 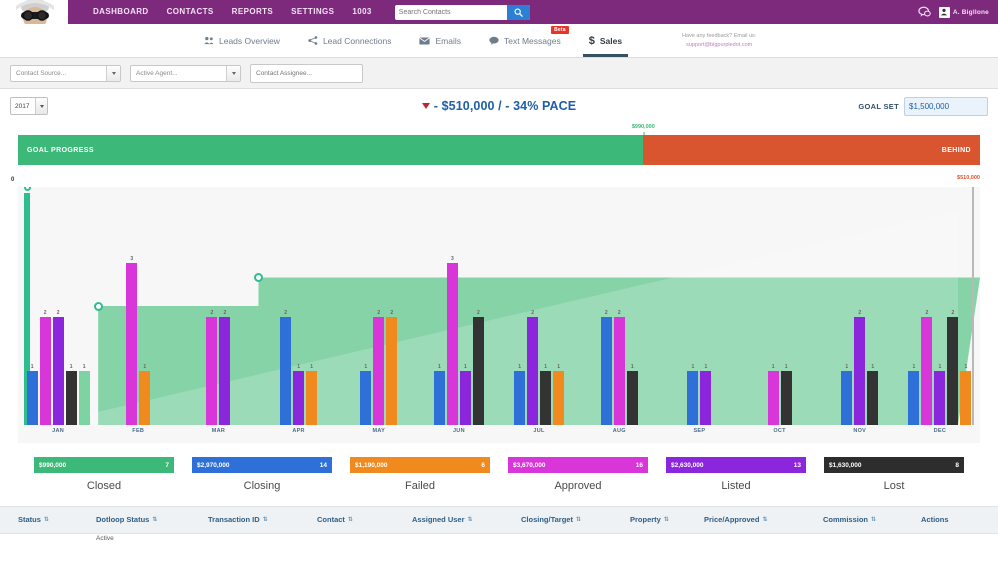 What do you see at coordinates (312, 394) in the screenshot?
I see `bar-failed-apr: 1` at bounding box center [312, 394].